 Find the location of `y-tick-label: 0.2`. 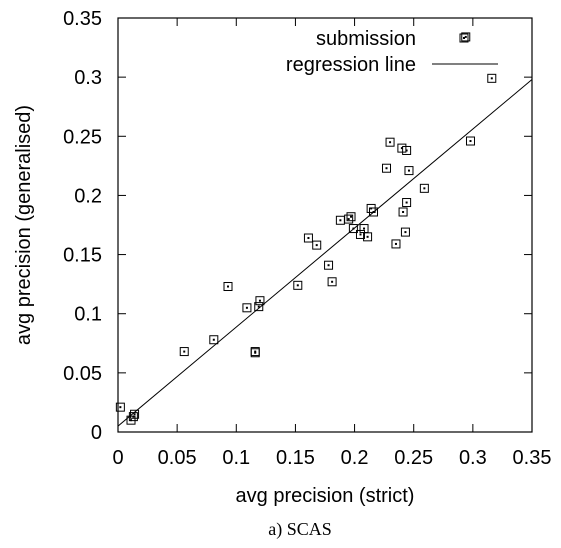

y-tick-label: 0.2 is located at coordinates (88, 196).